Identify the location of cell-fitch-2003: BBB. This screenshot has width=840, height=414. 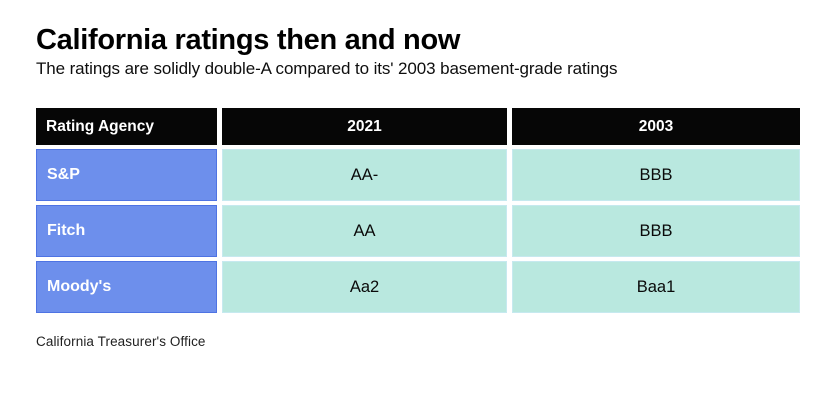
(656, 231).